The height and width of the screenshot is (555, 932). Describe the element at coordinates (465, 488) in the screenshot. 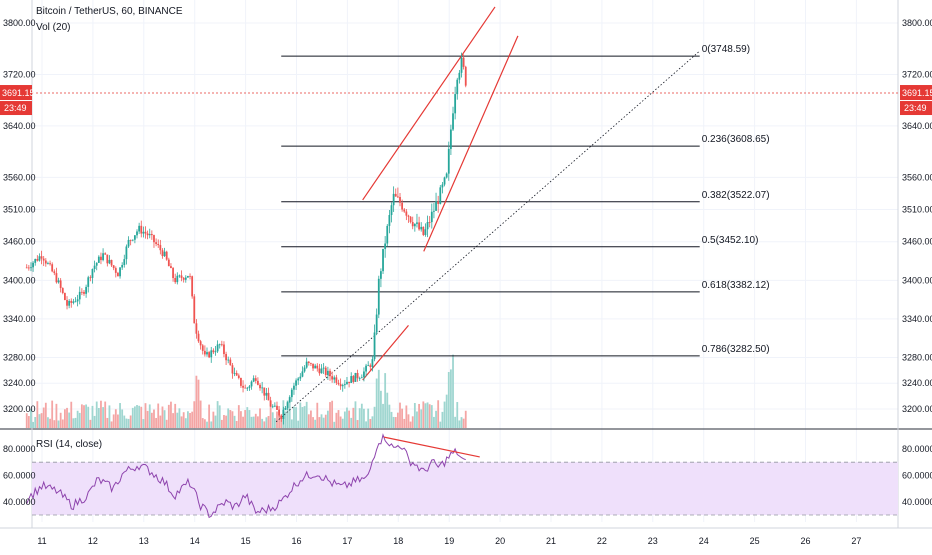

I see `rsi-band` at that location.